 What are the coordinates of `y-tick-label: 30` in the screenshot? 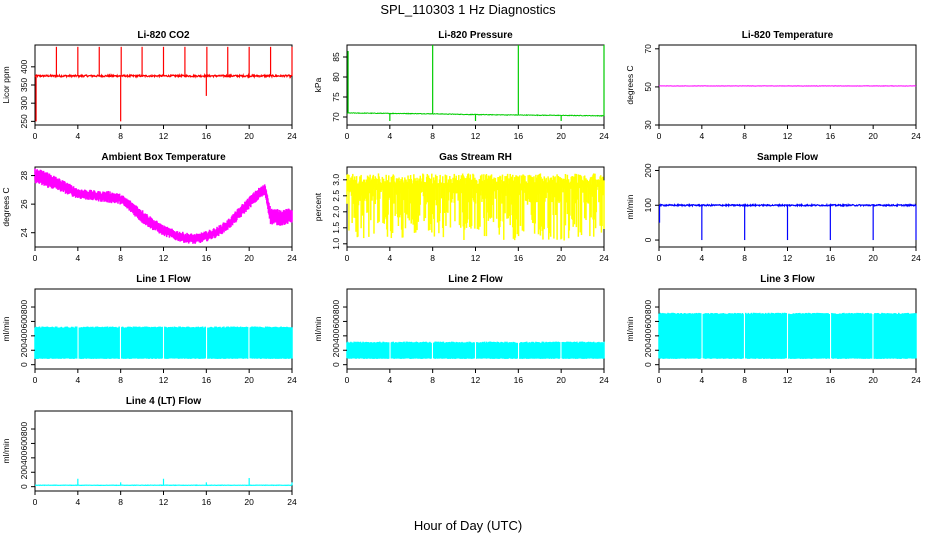 It's located at (648, 125).